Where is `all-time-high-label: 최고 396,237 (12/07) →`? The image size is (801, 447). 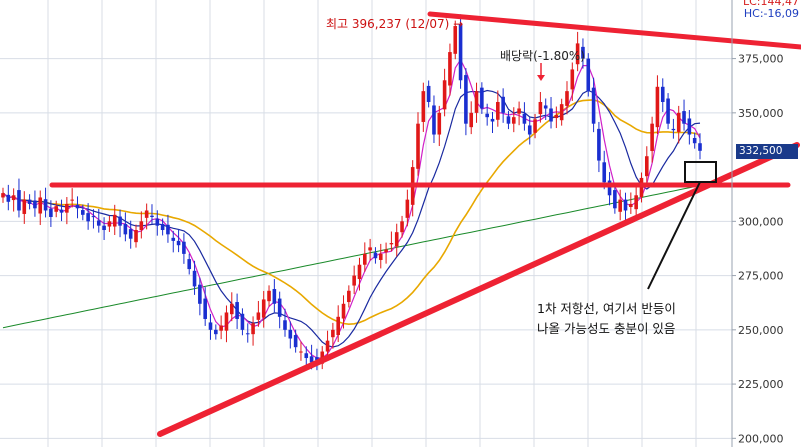
all-time-high-label: 최고 396,237 (12/07) → is located at coordinates (395, 24).